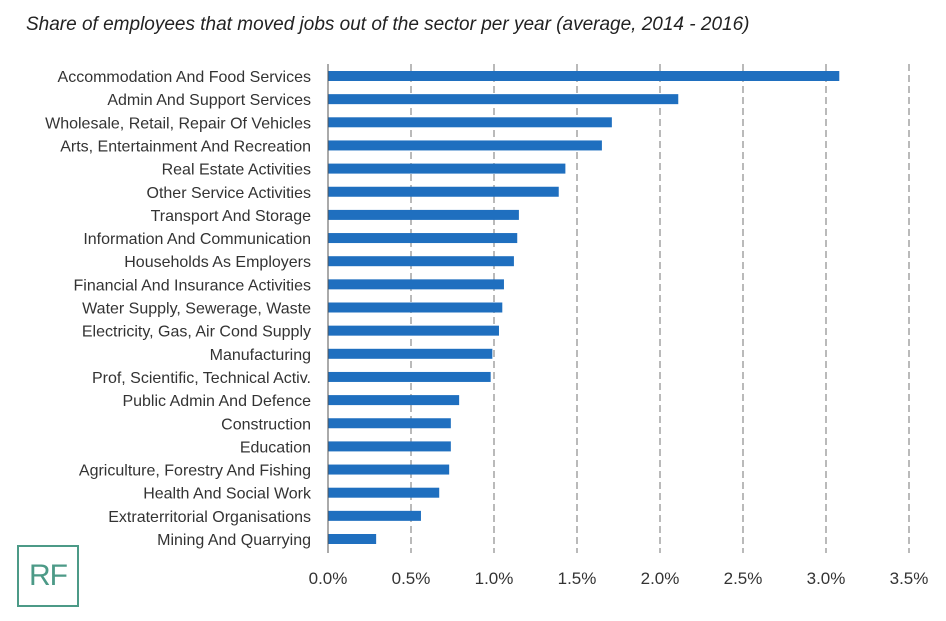  I want to click on category-label: Education, so click(275, 447).